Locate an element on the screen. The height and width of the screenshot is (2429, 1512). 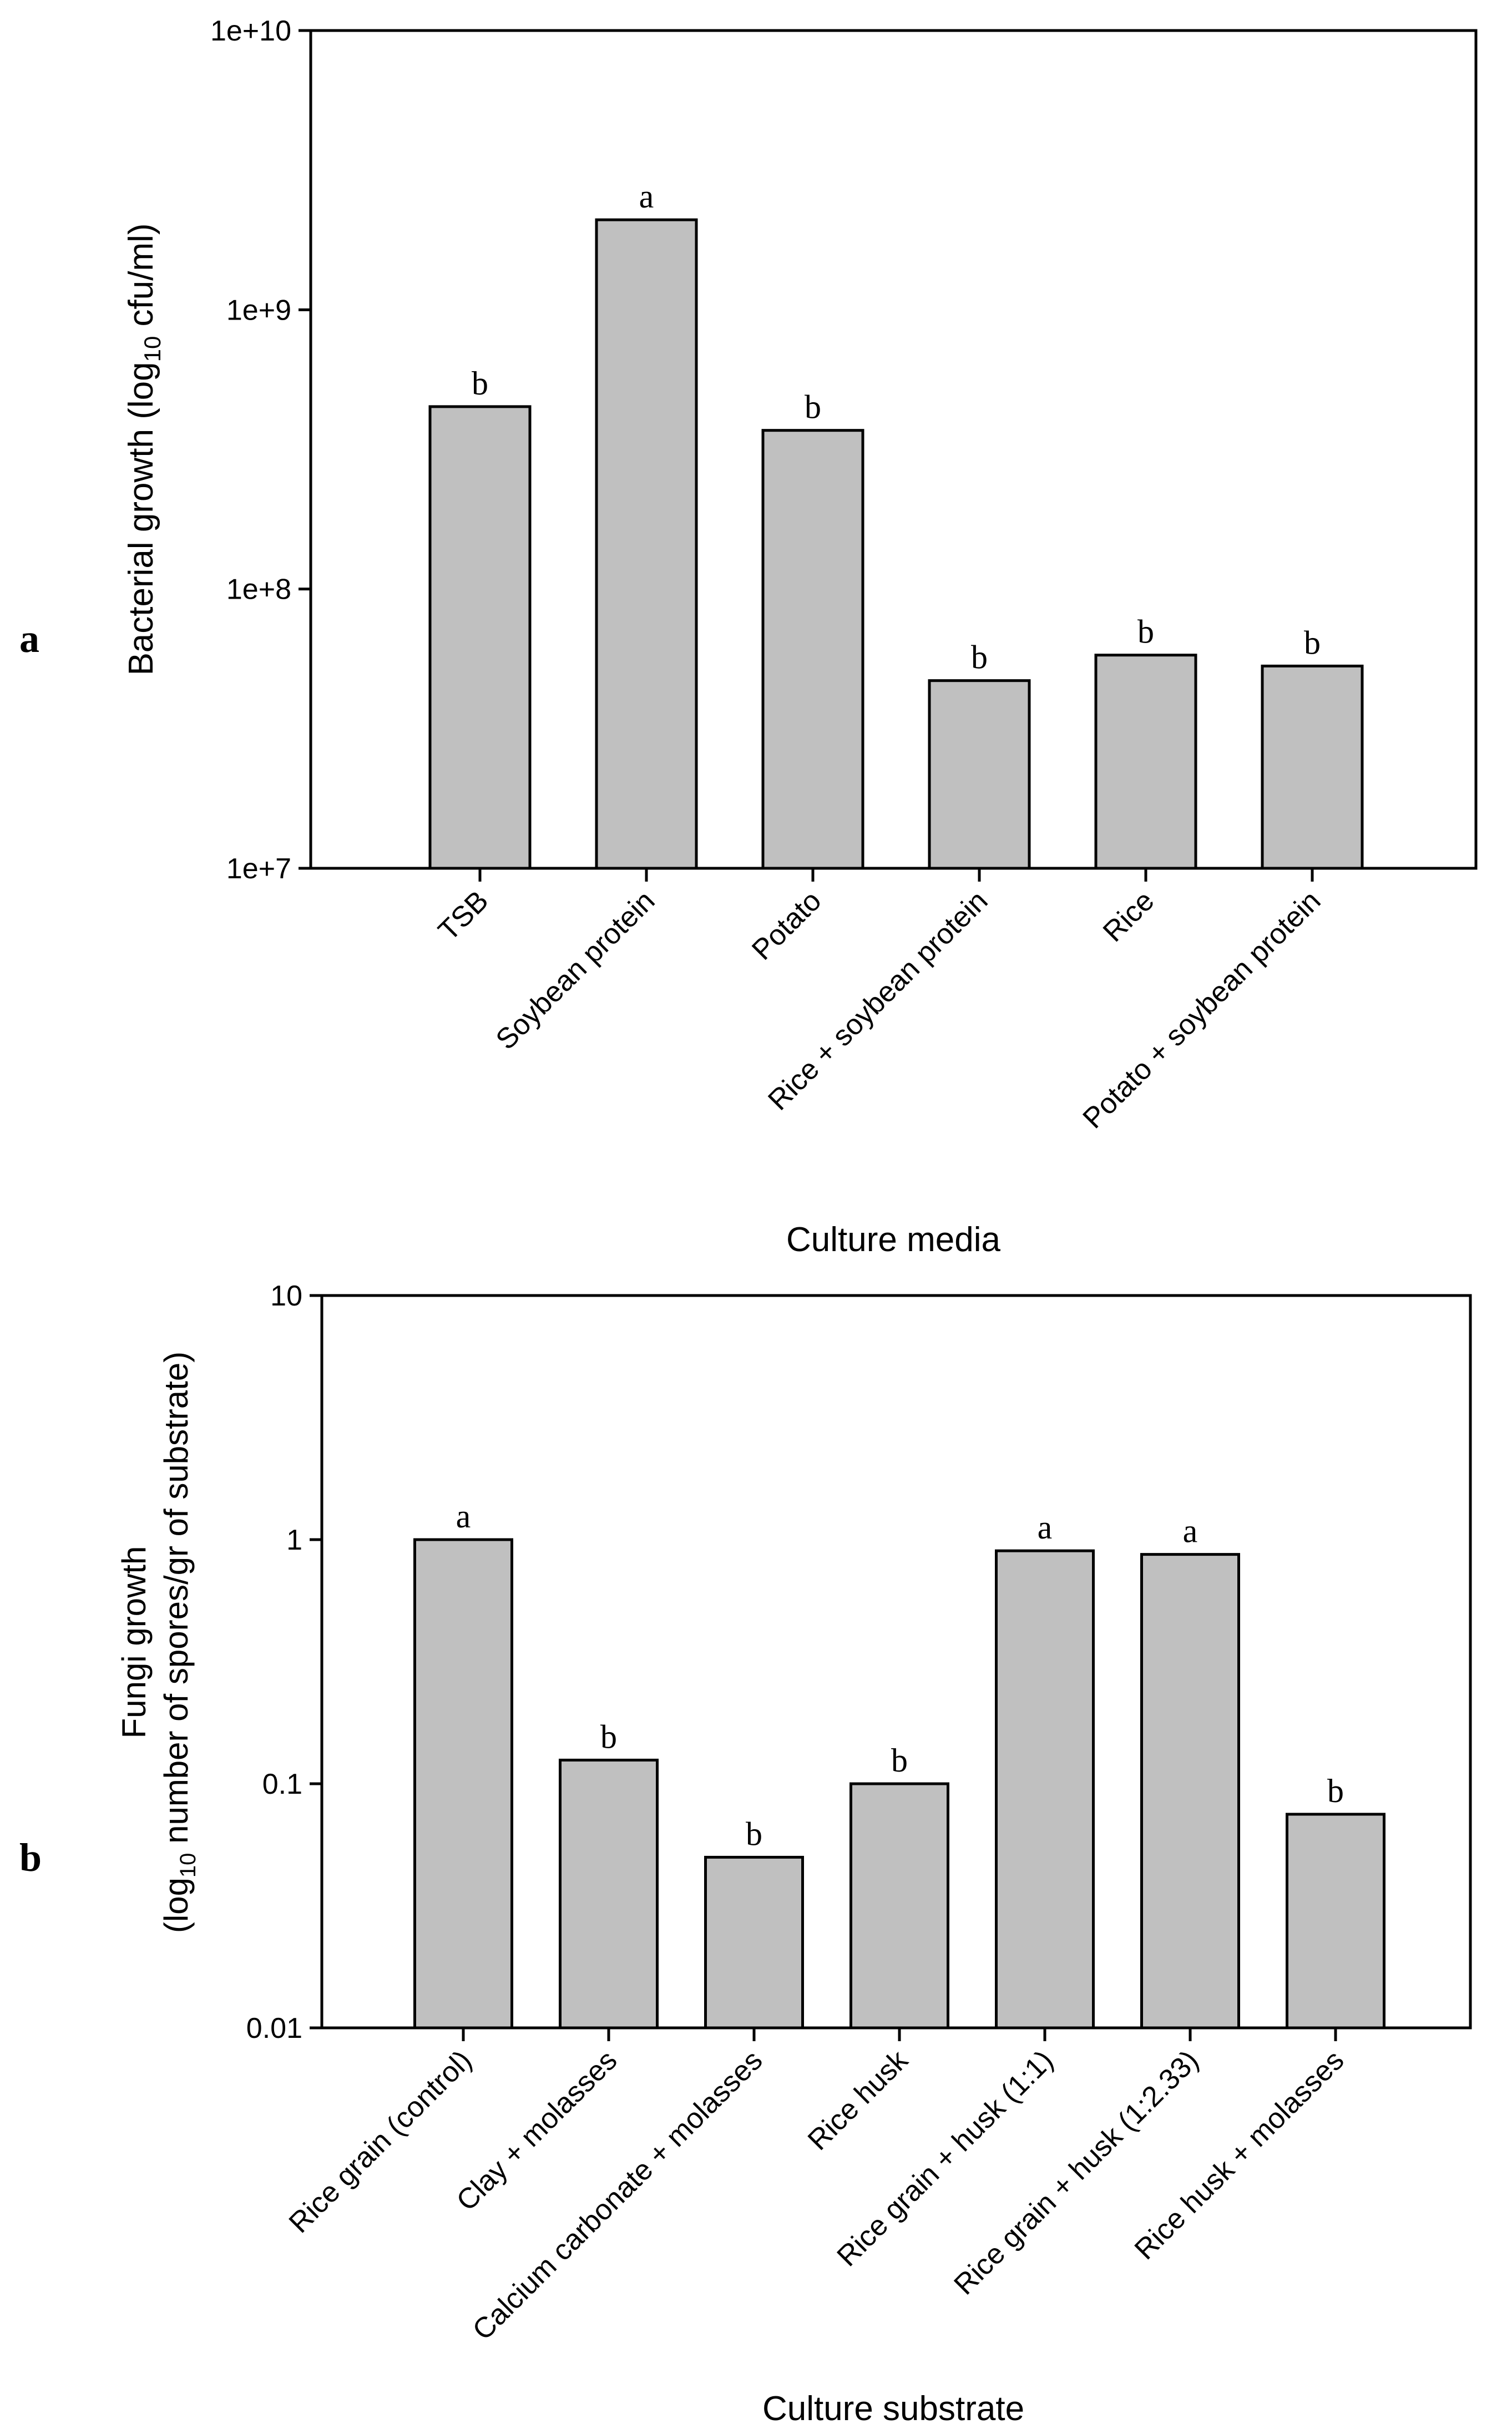
panel-a-y-tick-label: 1e+9 is located at coordinates (258, 310).